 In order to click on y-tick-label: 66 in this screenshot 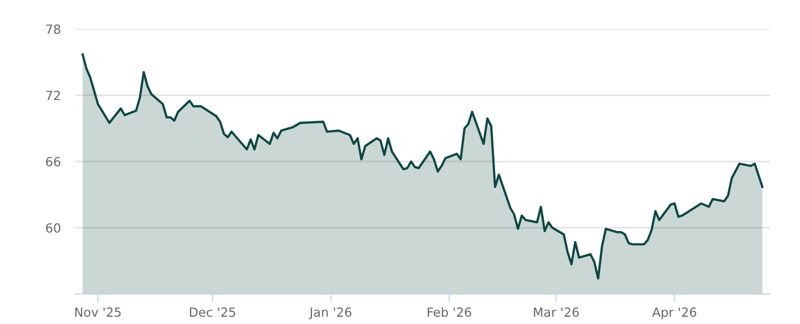, I will do `click(53, 161)`.